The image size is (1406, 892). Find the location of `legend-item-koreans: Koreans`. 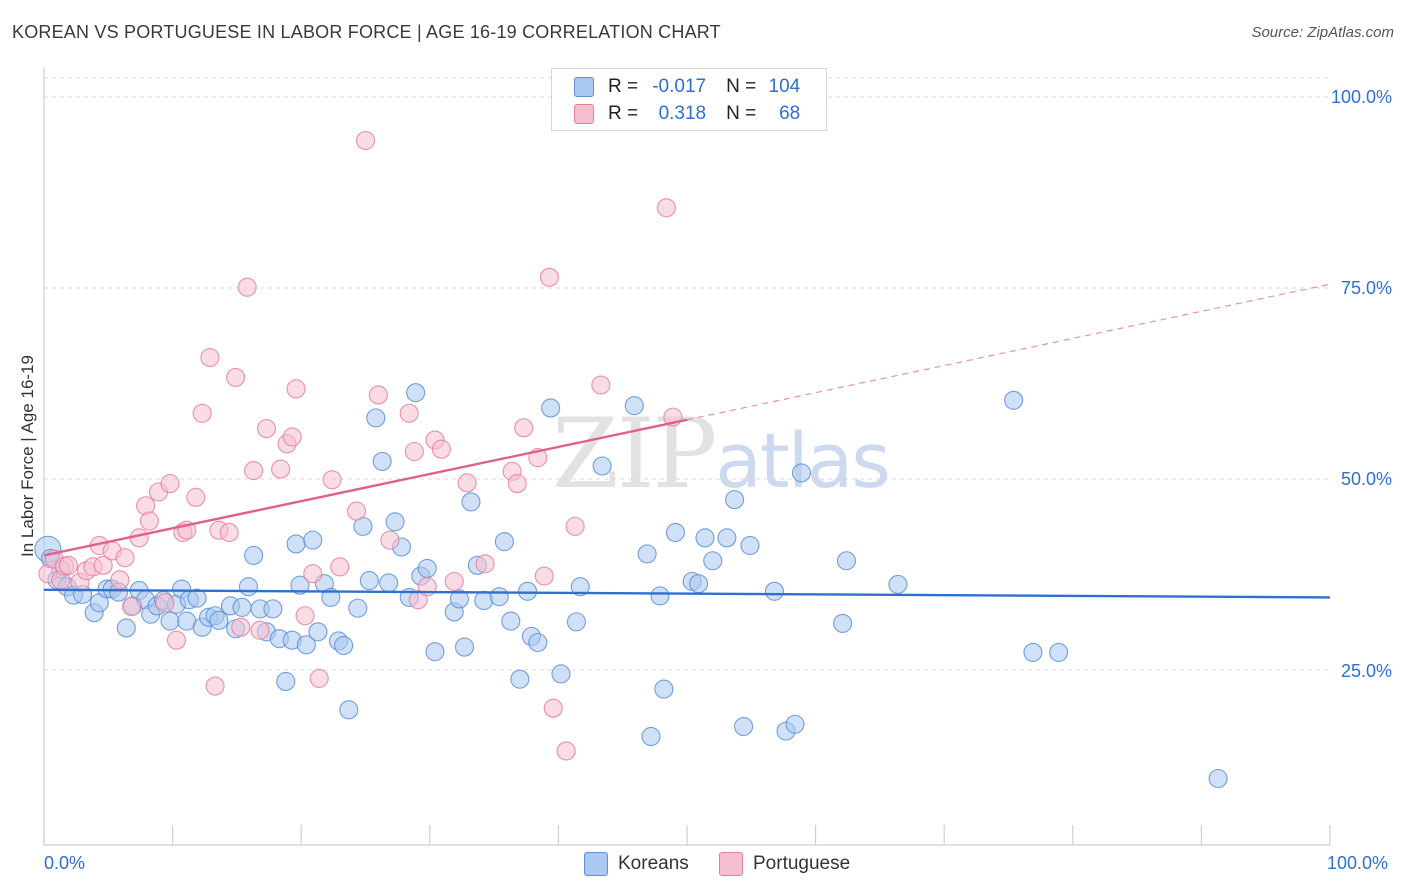

legend-item-koreans: Koreans is located at coordinates (636, 864).